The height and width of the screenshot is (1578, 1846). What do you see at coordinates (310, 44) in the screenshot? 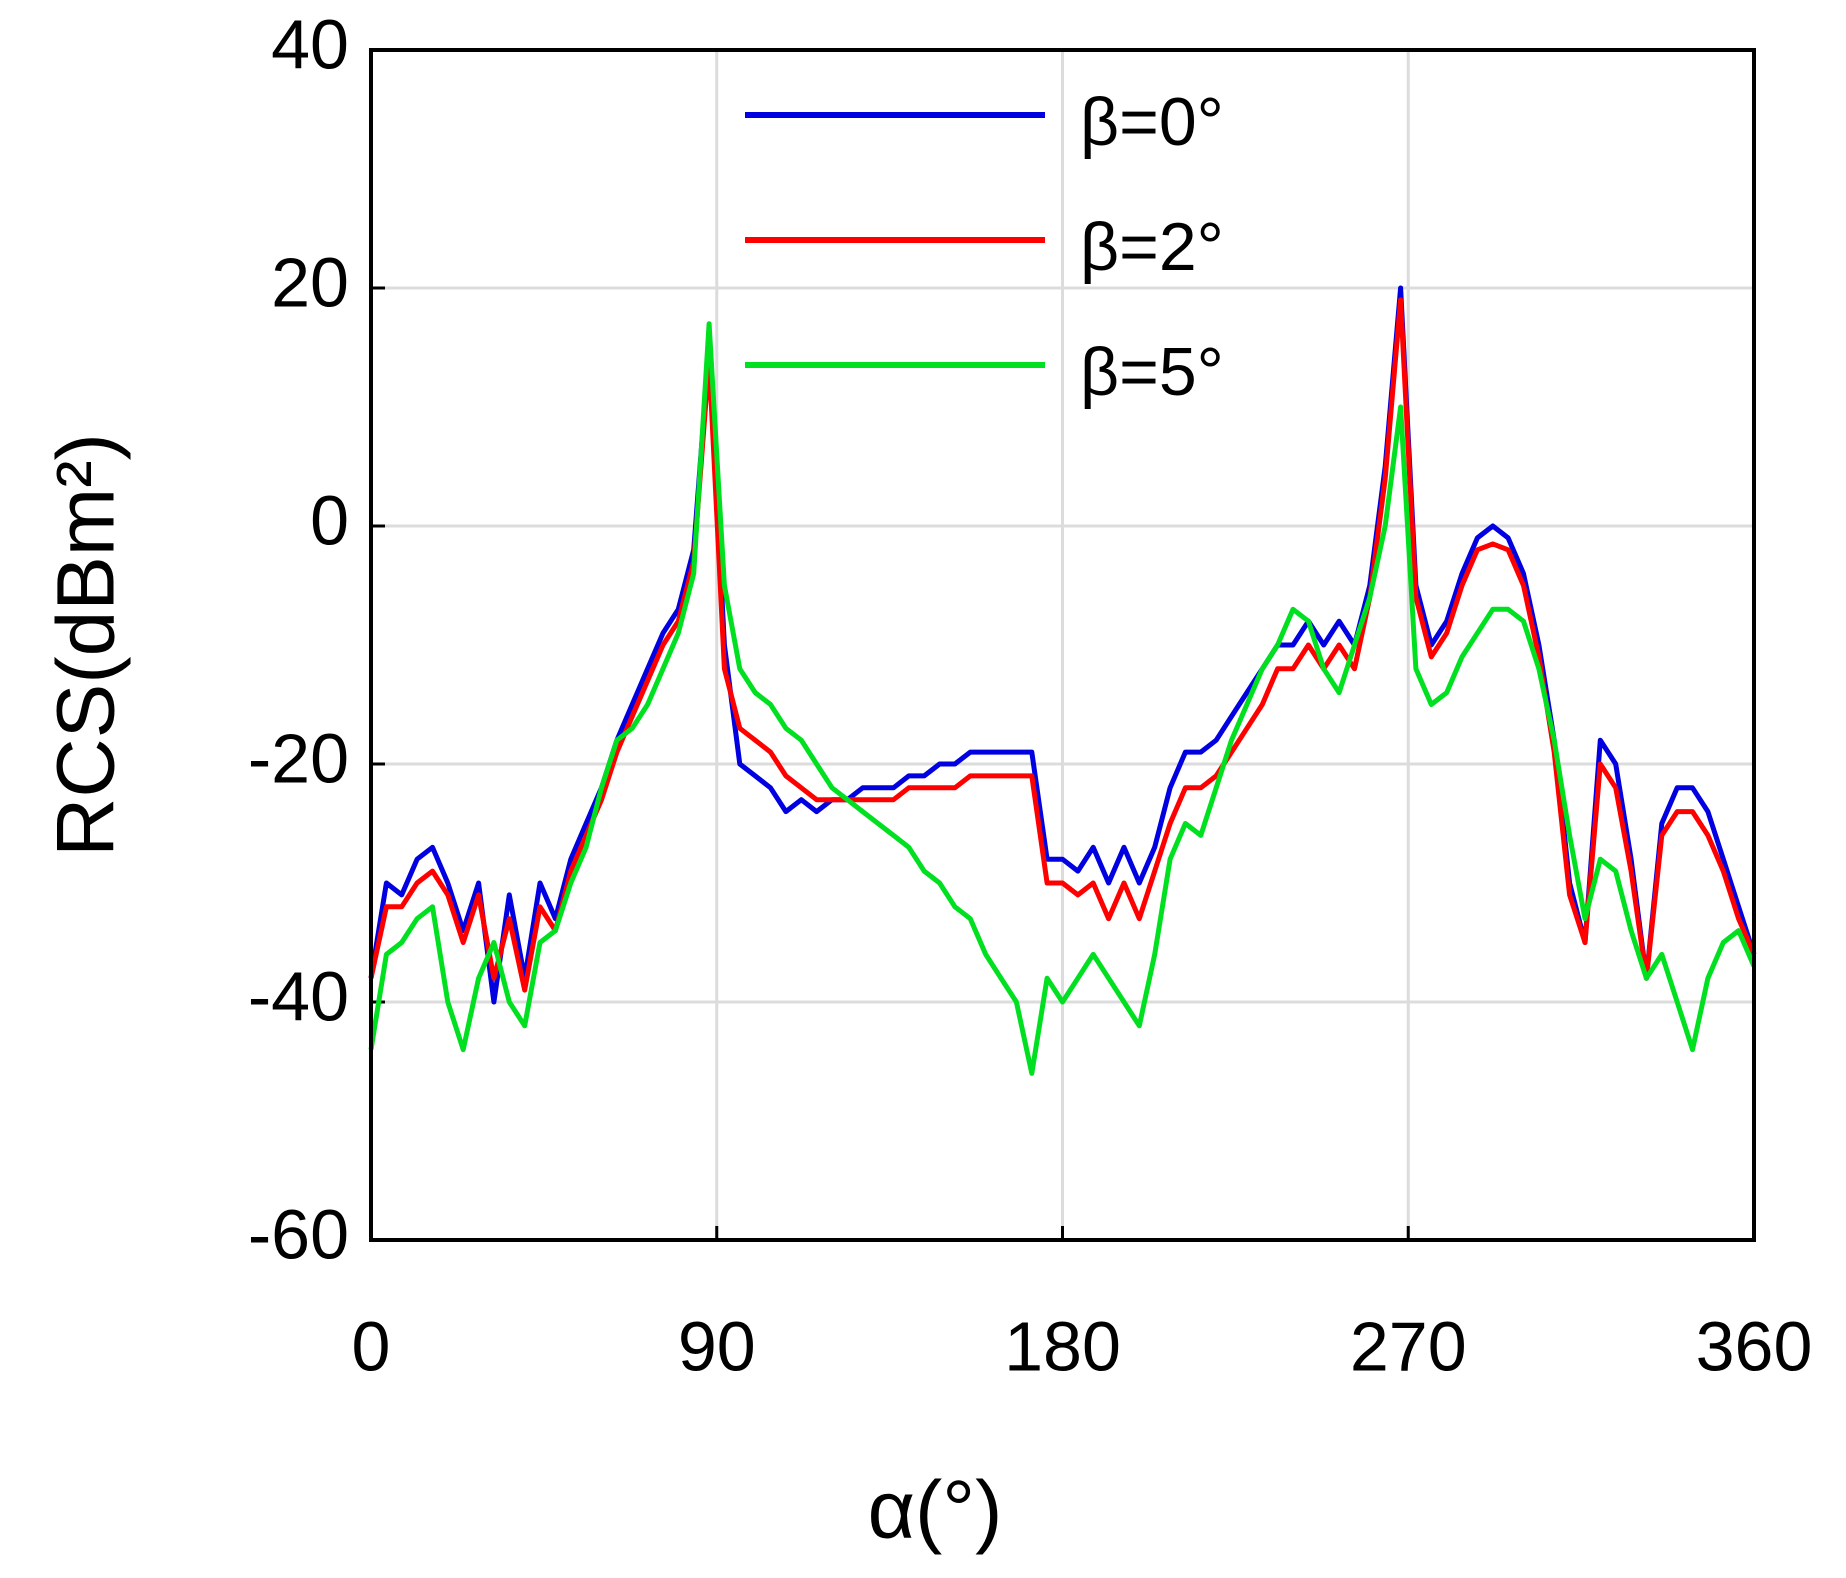
I see `y-tick-label: 40` at bounding box center [310, 44].